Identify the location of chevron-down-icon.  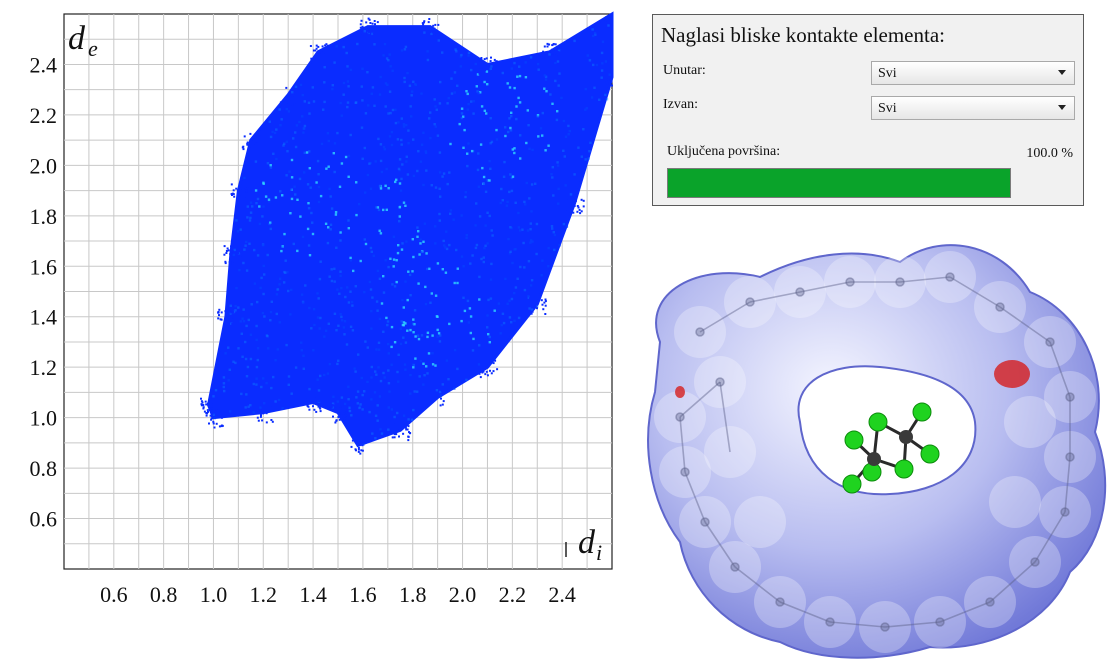
(1062, 72).